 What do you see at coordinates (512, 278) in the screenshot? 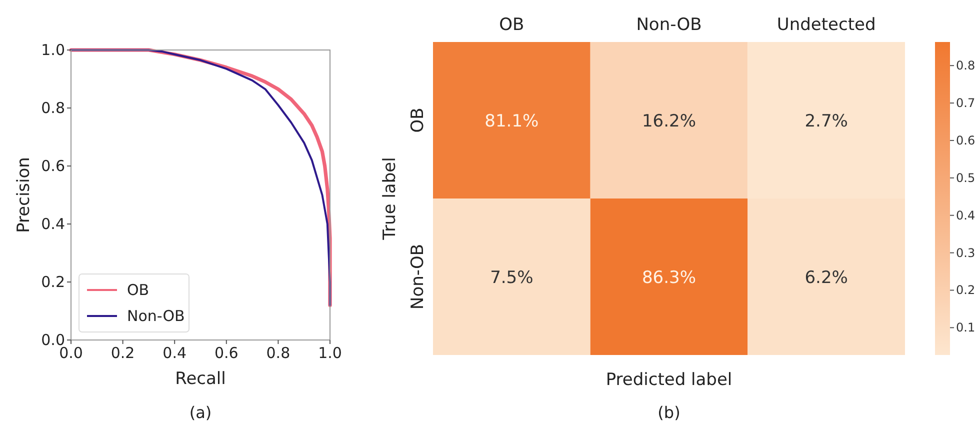
I see `data-label: 7.5%` at bounding box center [512, 278].